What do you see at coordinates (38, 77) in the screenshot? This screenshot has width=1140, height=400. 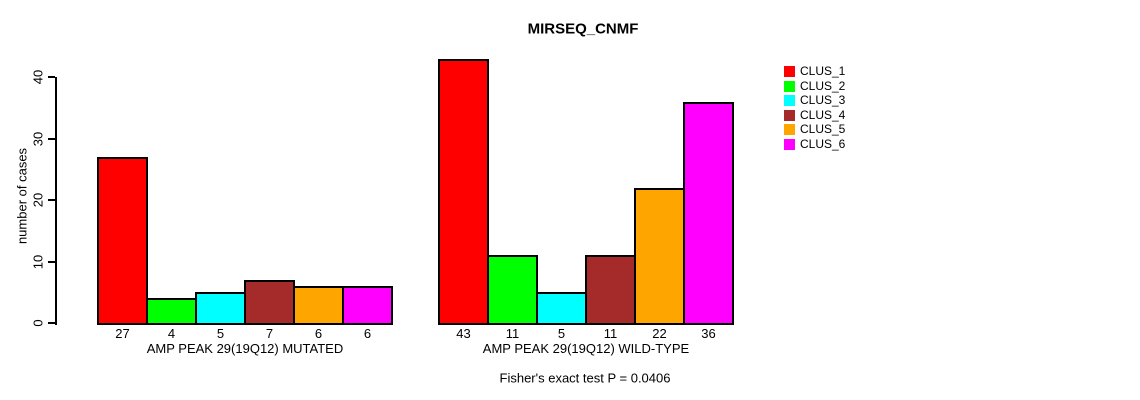 I see `y-tick-label: 40` at bounding box center [38, 77].